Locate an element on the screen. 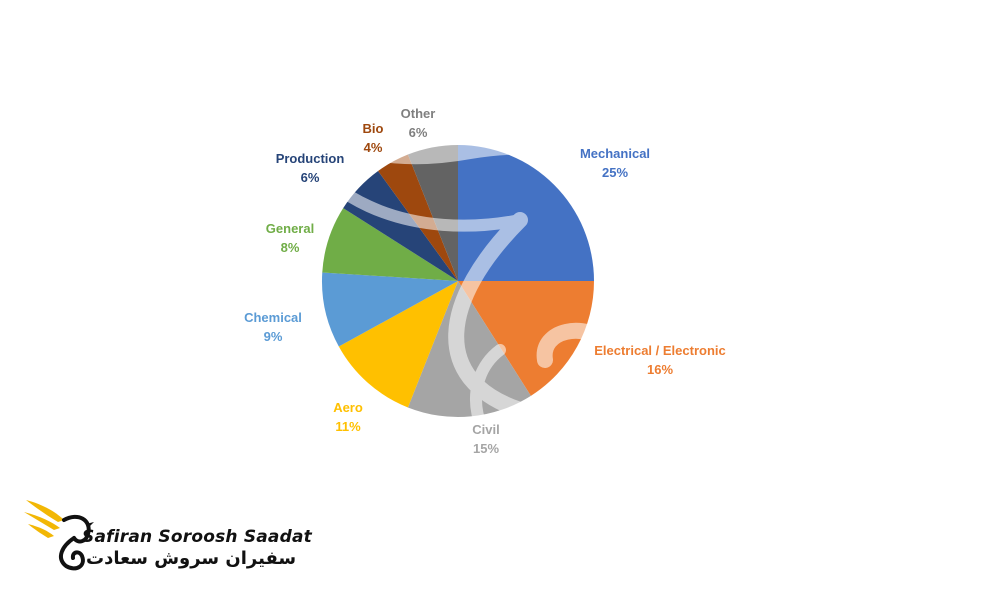 The height and width of the screenshot is (600, 1000). pie-slice-electrical-electronic is located at coordinates (526, 338).